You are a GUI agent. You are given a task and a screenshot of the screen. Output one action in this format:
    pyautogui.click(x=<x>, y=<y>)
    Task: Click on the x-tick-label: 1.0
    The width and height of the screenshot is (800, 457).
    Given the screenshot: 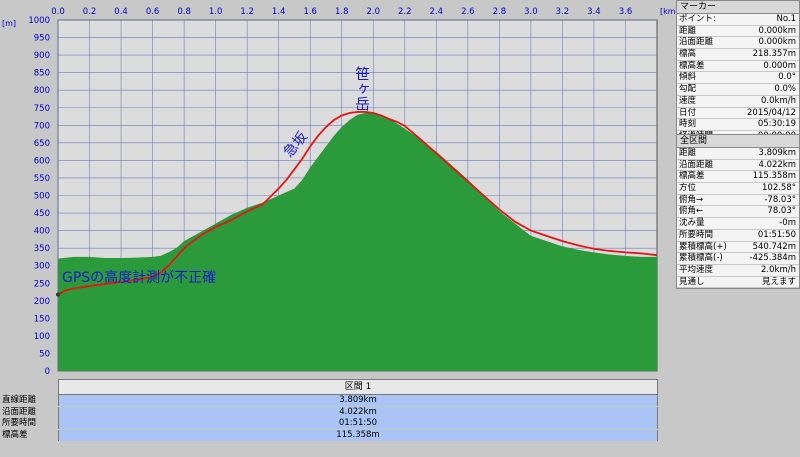 What is the action you would take?
    pyautogui.click(x=216, y=12)
    